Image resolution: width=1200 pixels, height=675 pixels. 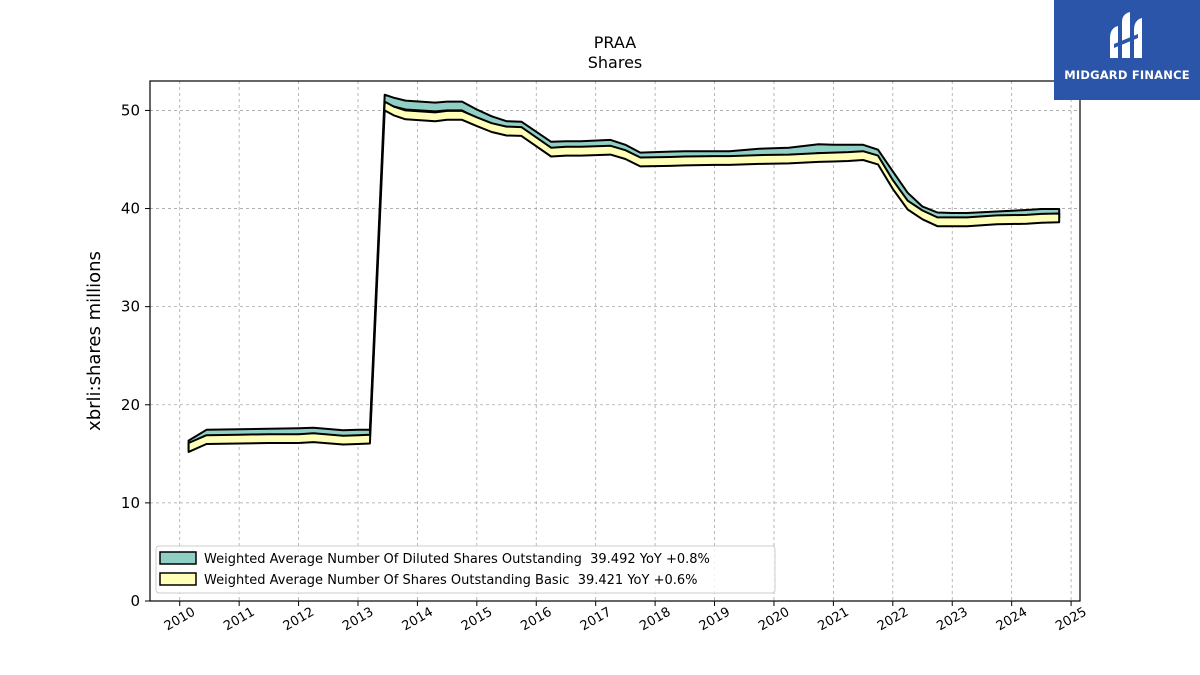 What do you see at coordinates (130, 110) in the screenshot?
I see `y-tick-label: 50` at bounding box center [130, 110].